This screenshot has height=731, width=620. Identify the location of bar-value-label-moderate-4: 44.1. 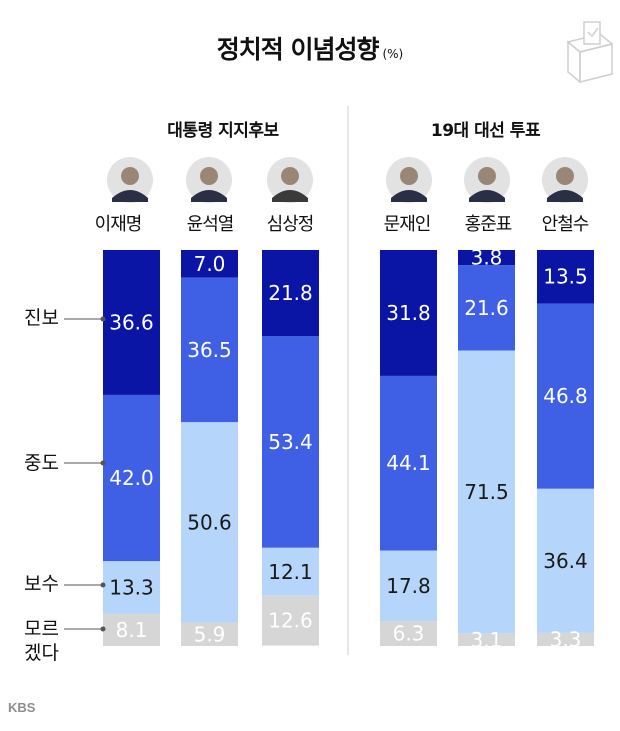
(408, 463).